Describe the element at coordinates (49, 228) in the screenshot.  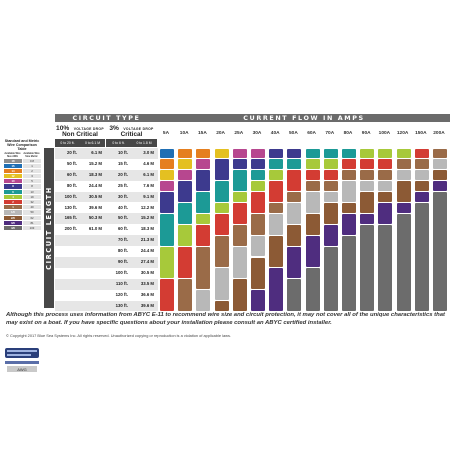
I see `circuit-length-label: CIRCUIT LENGTH` at that location.